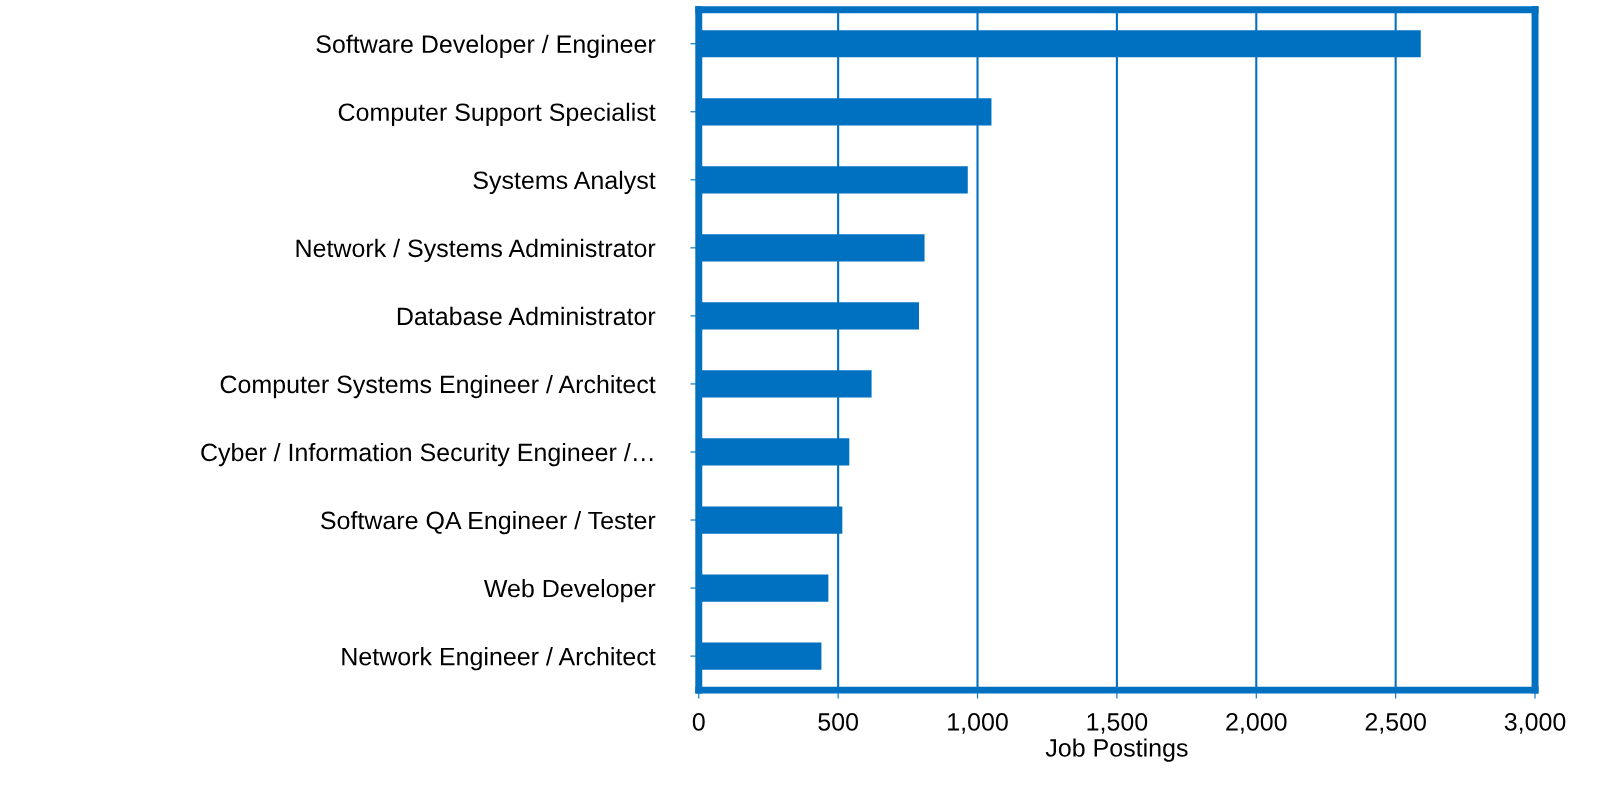 This screenshot has width=1599, height=810. Describe the element at coordinates (499, 659) in the screenshot. I see `y-tick-label: Network Engineer / Architect` at that location.